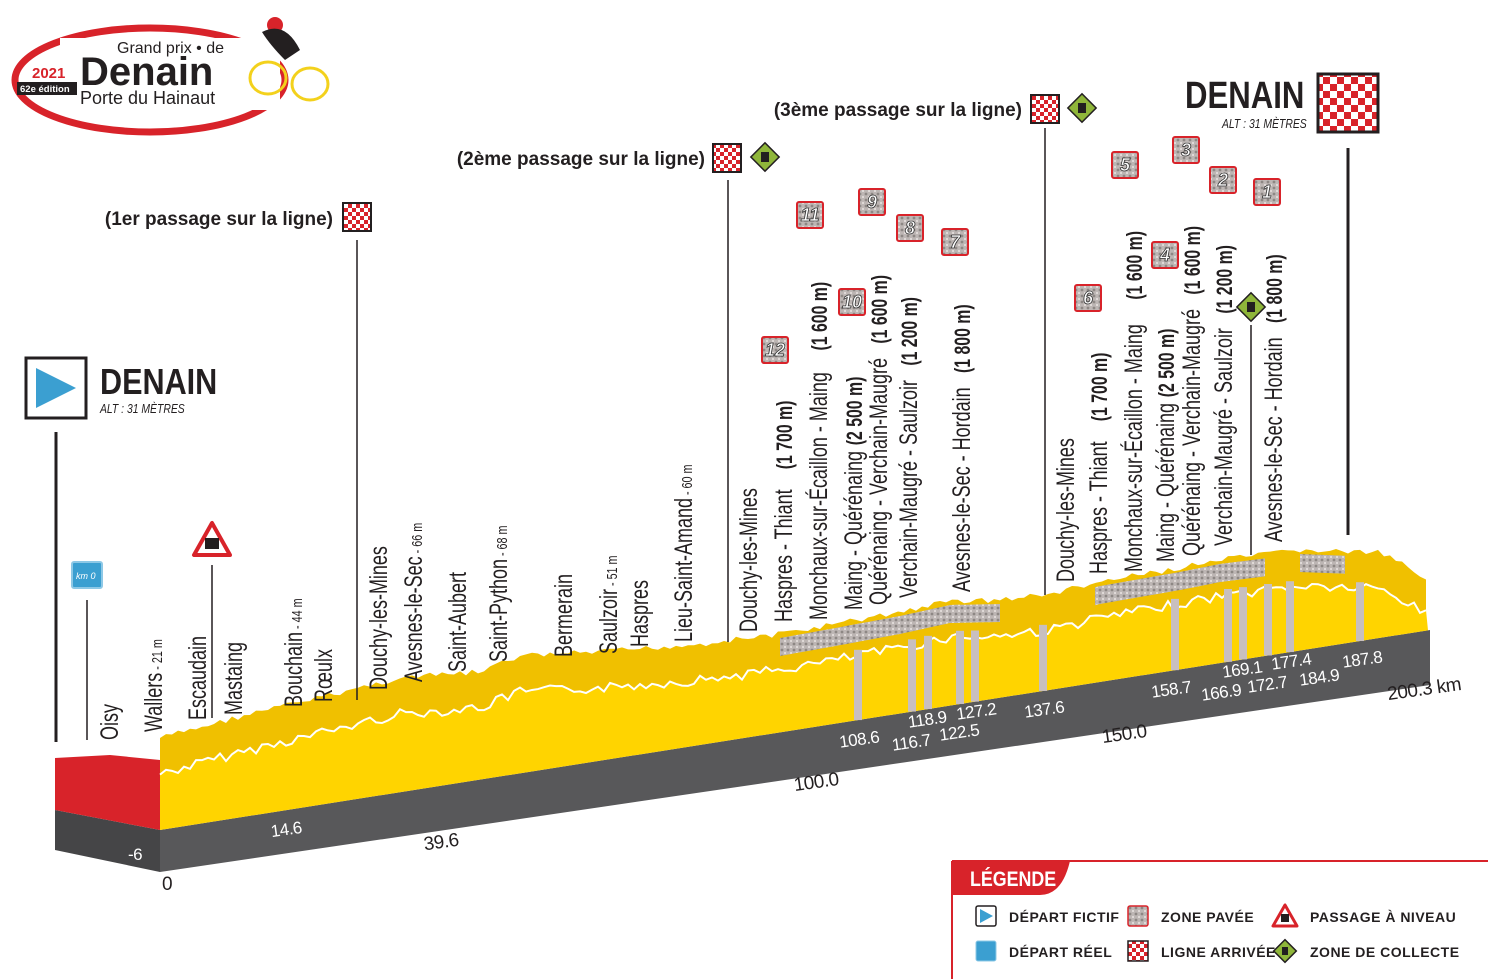 This screenshot has height=979, width=1488. Describe the element at coordinates (1285, 951) in the screenshot. I see `waste-collection-icon` at that location.